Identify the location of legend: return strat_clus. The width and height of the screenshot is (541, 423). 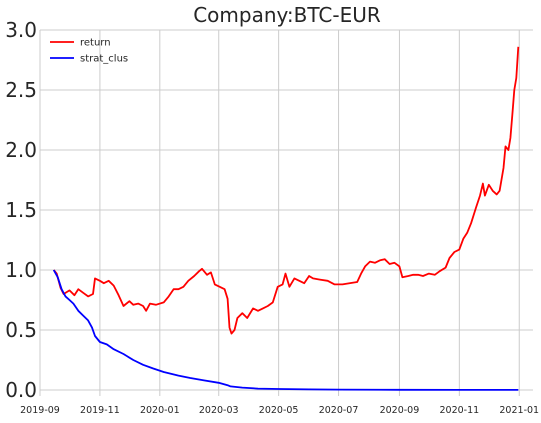
(89, 51).